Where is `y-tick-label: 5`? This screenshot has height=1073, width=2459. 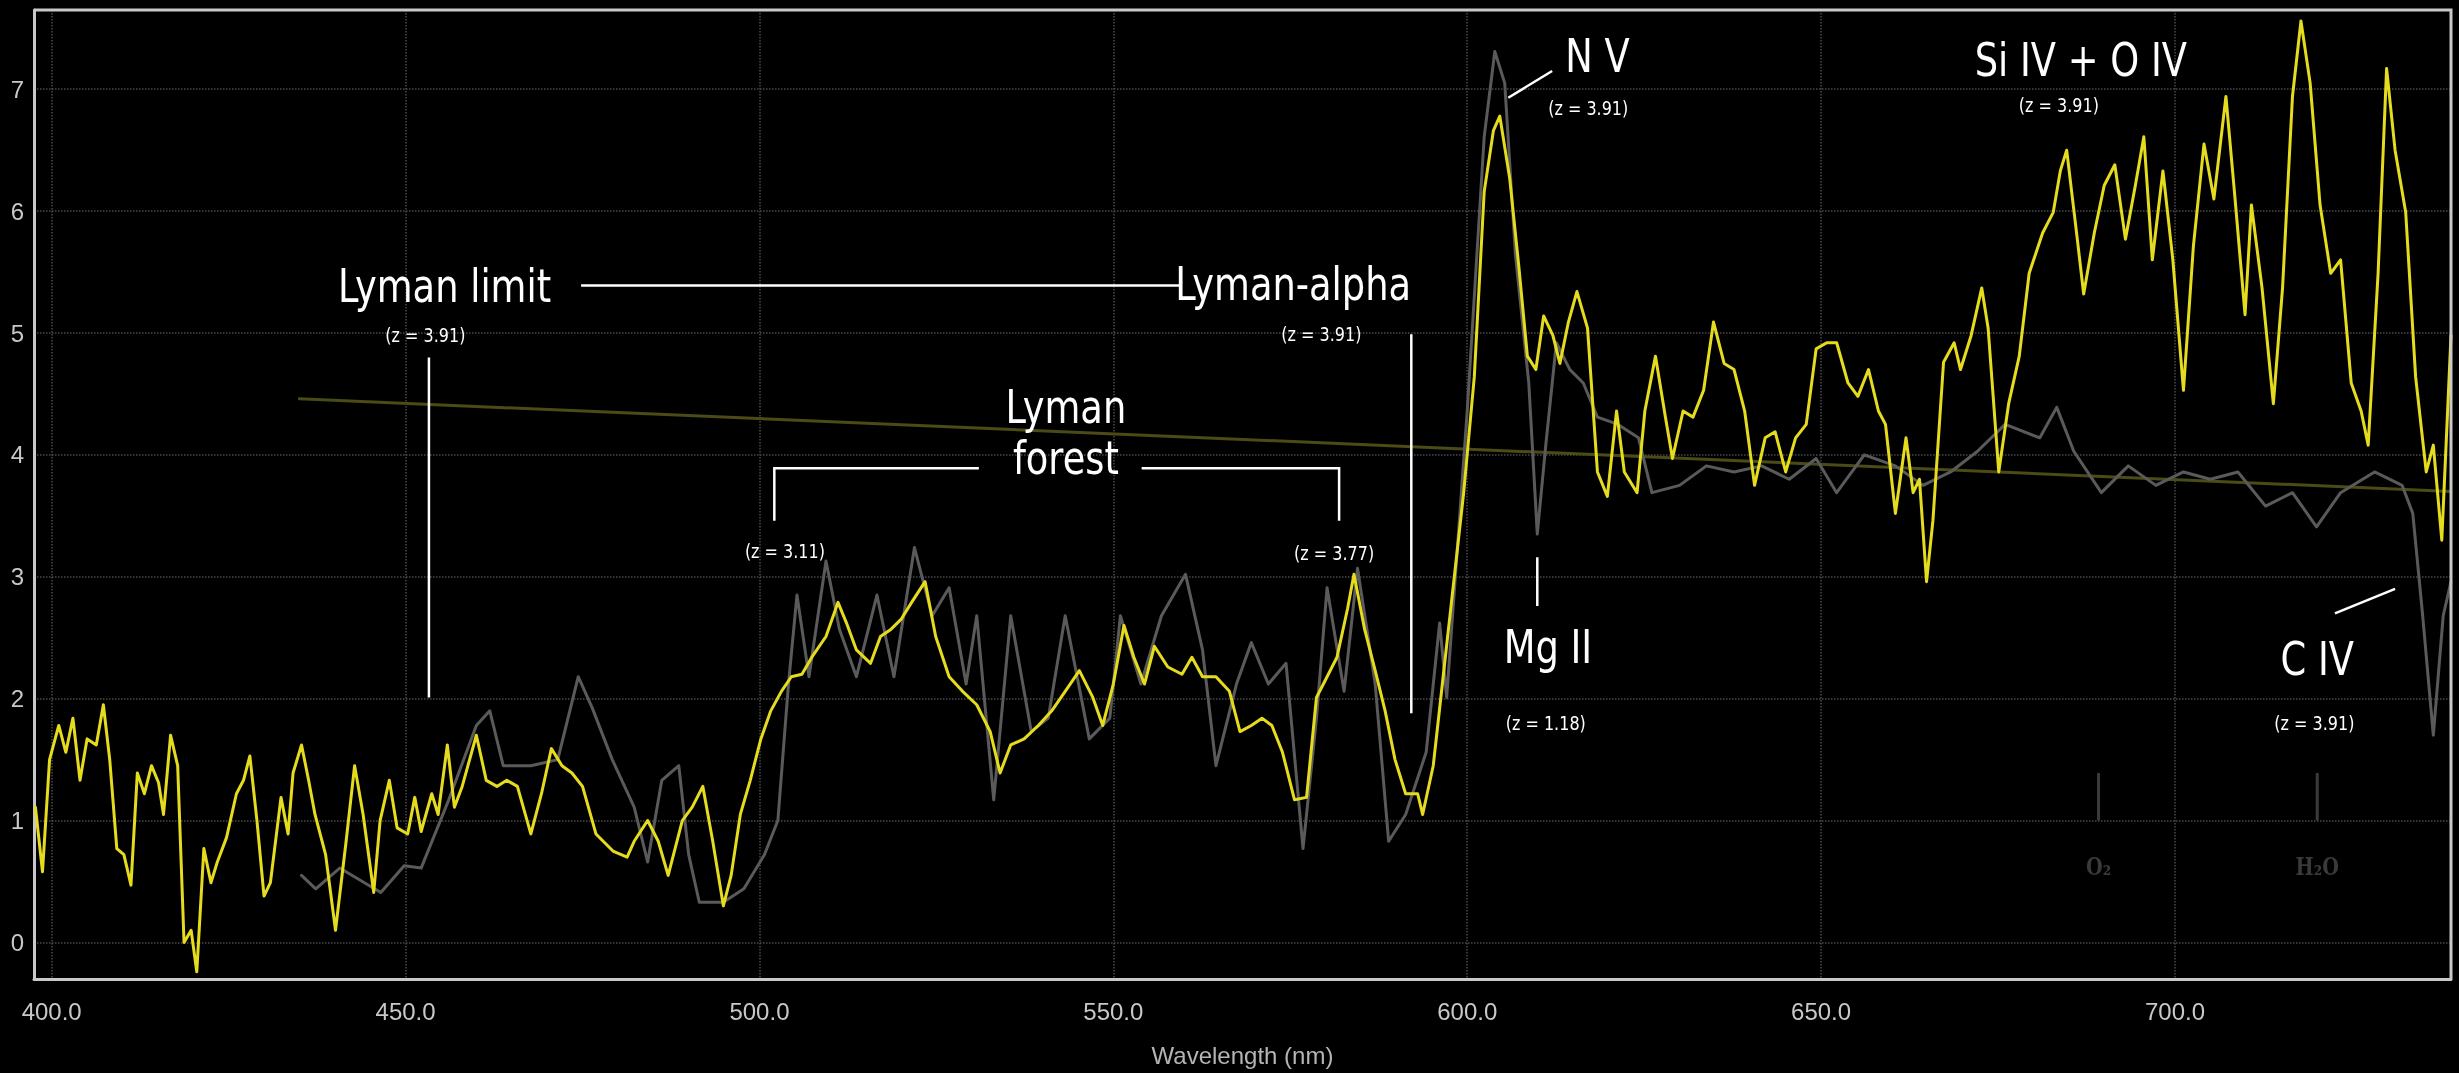
y-tick-label: 5 is located at coordinates (17, 333).